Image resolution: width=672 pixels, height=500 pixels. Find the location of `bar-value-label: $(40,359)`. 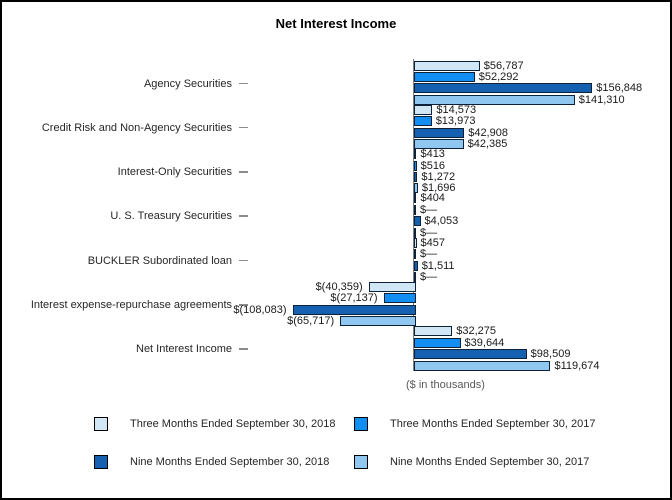

bar-value-label: $(40,359) is located at coordinates (339, 287).